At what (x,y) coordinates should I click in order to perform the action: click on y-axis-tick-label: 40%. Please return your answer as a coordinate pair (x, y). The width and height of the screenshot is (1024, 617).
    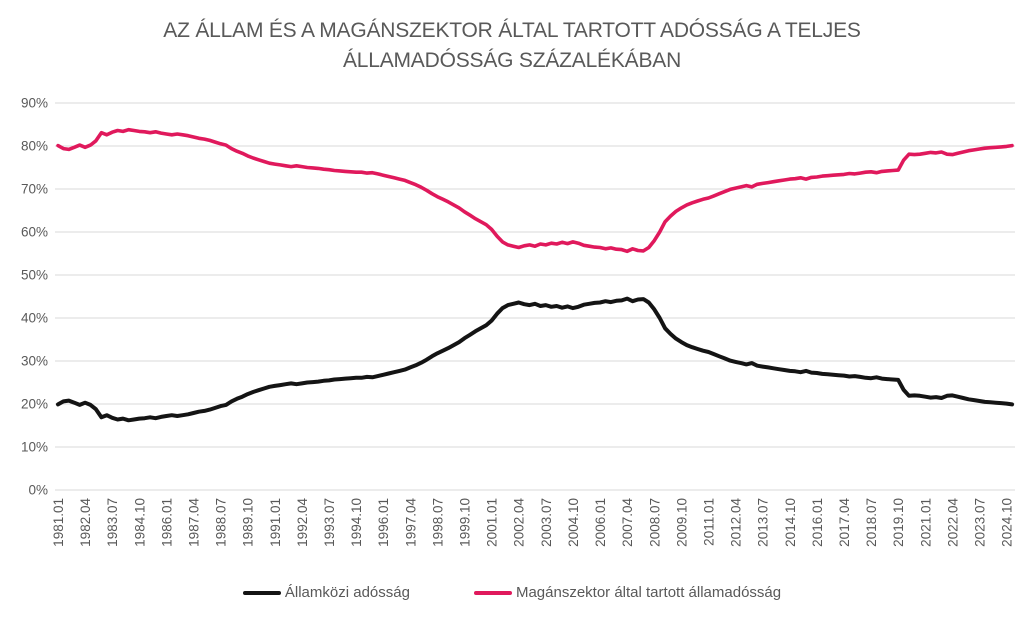
    Looking at the image, I should click on (34, 318).